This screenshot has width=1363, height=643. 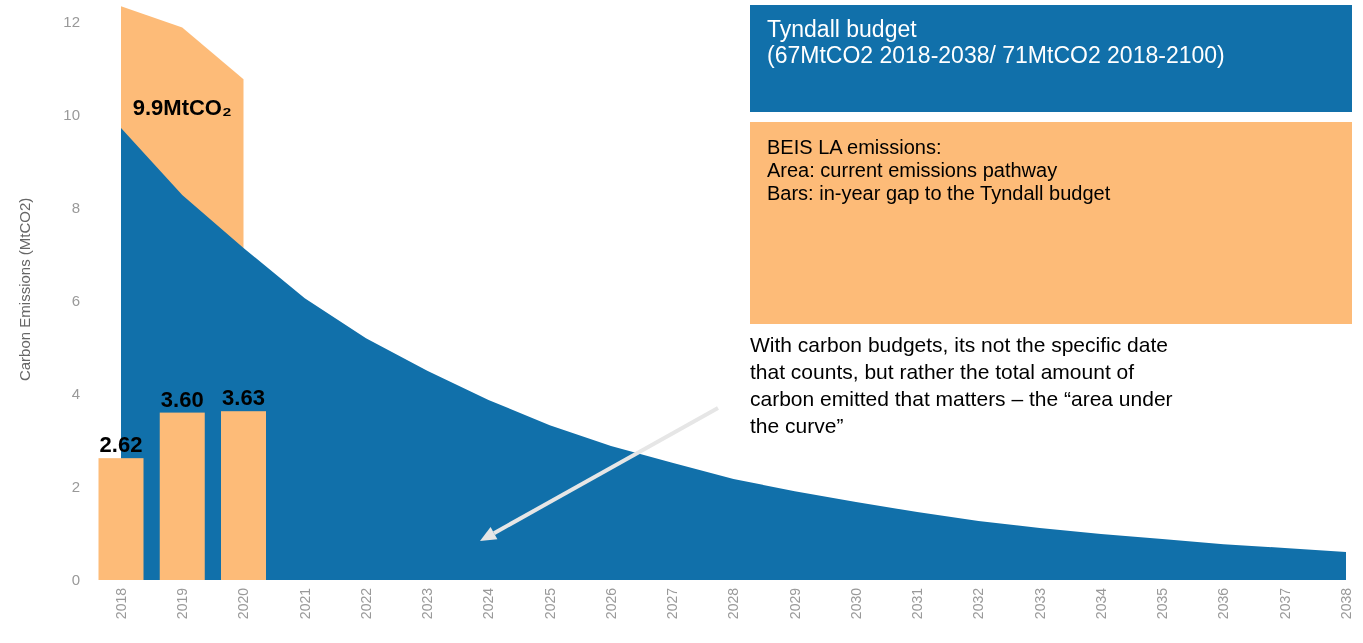 What do you see at coordinates (75, 301) in the screenshot?
I see `y-tick-label: 6` at bounding box center [75, 301].